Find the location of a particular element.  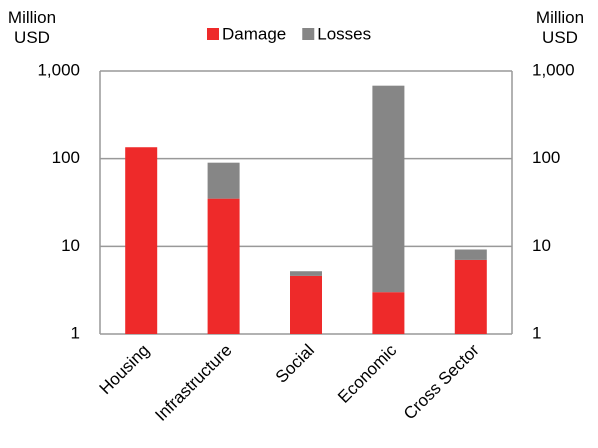

x-tick-label: Economic is located at coordinates (367, 373).